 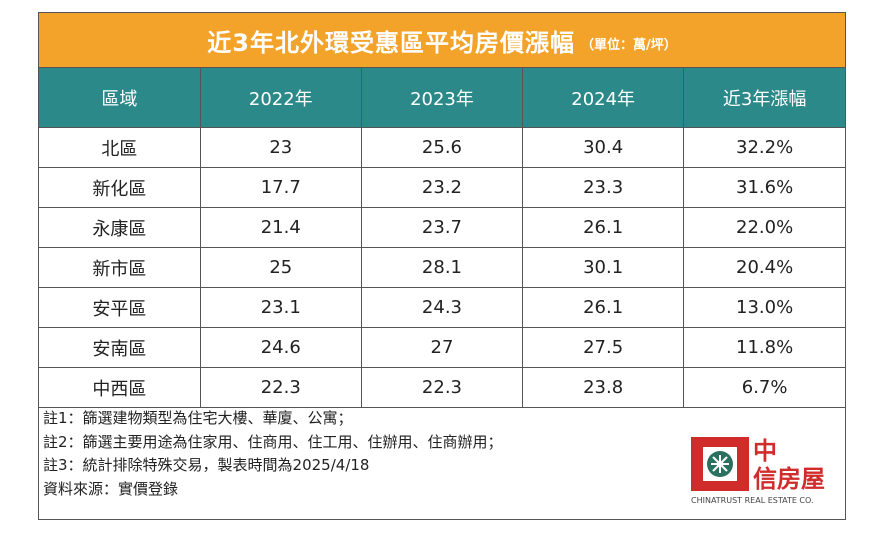 What do you see at coordinates (120, 98) in the screenshot?
I see `column-header: 區域` at bounding box center [120, 98].